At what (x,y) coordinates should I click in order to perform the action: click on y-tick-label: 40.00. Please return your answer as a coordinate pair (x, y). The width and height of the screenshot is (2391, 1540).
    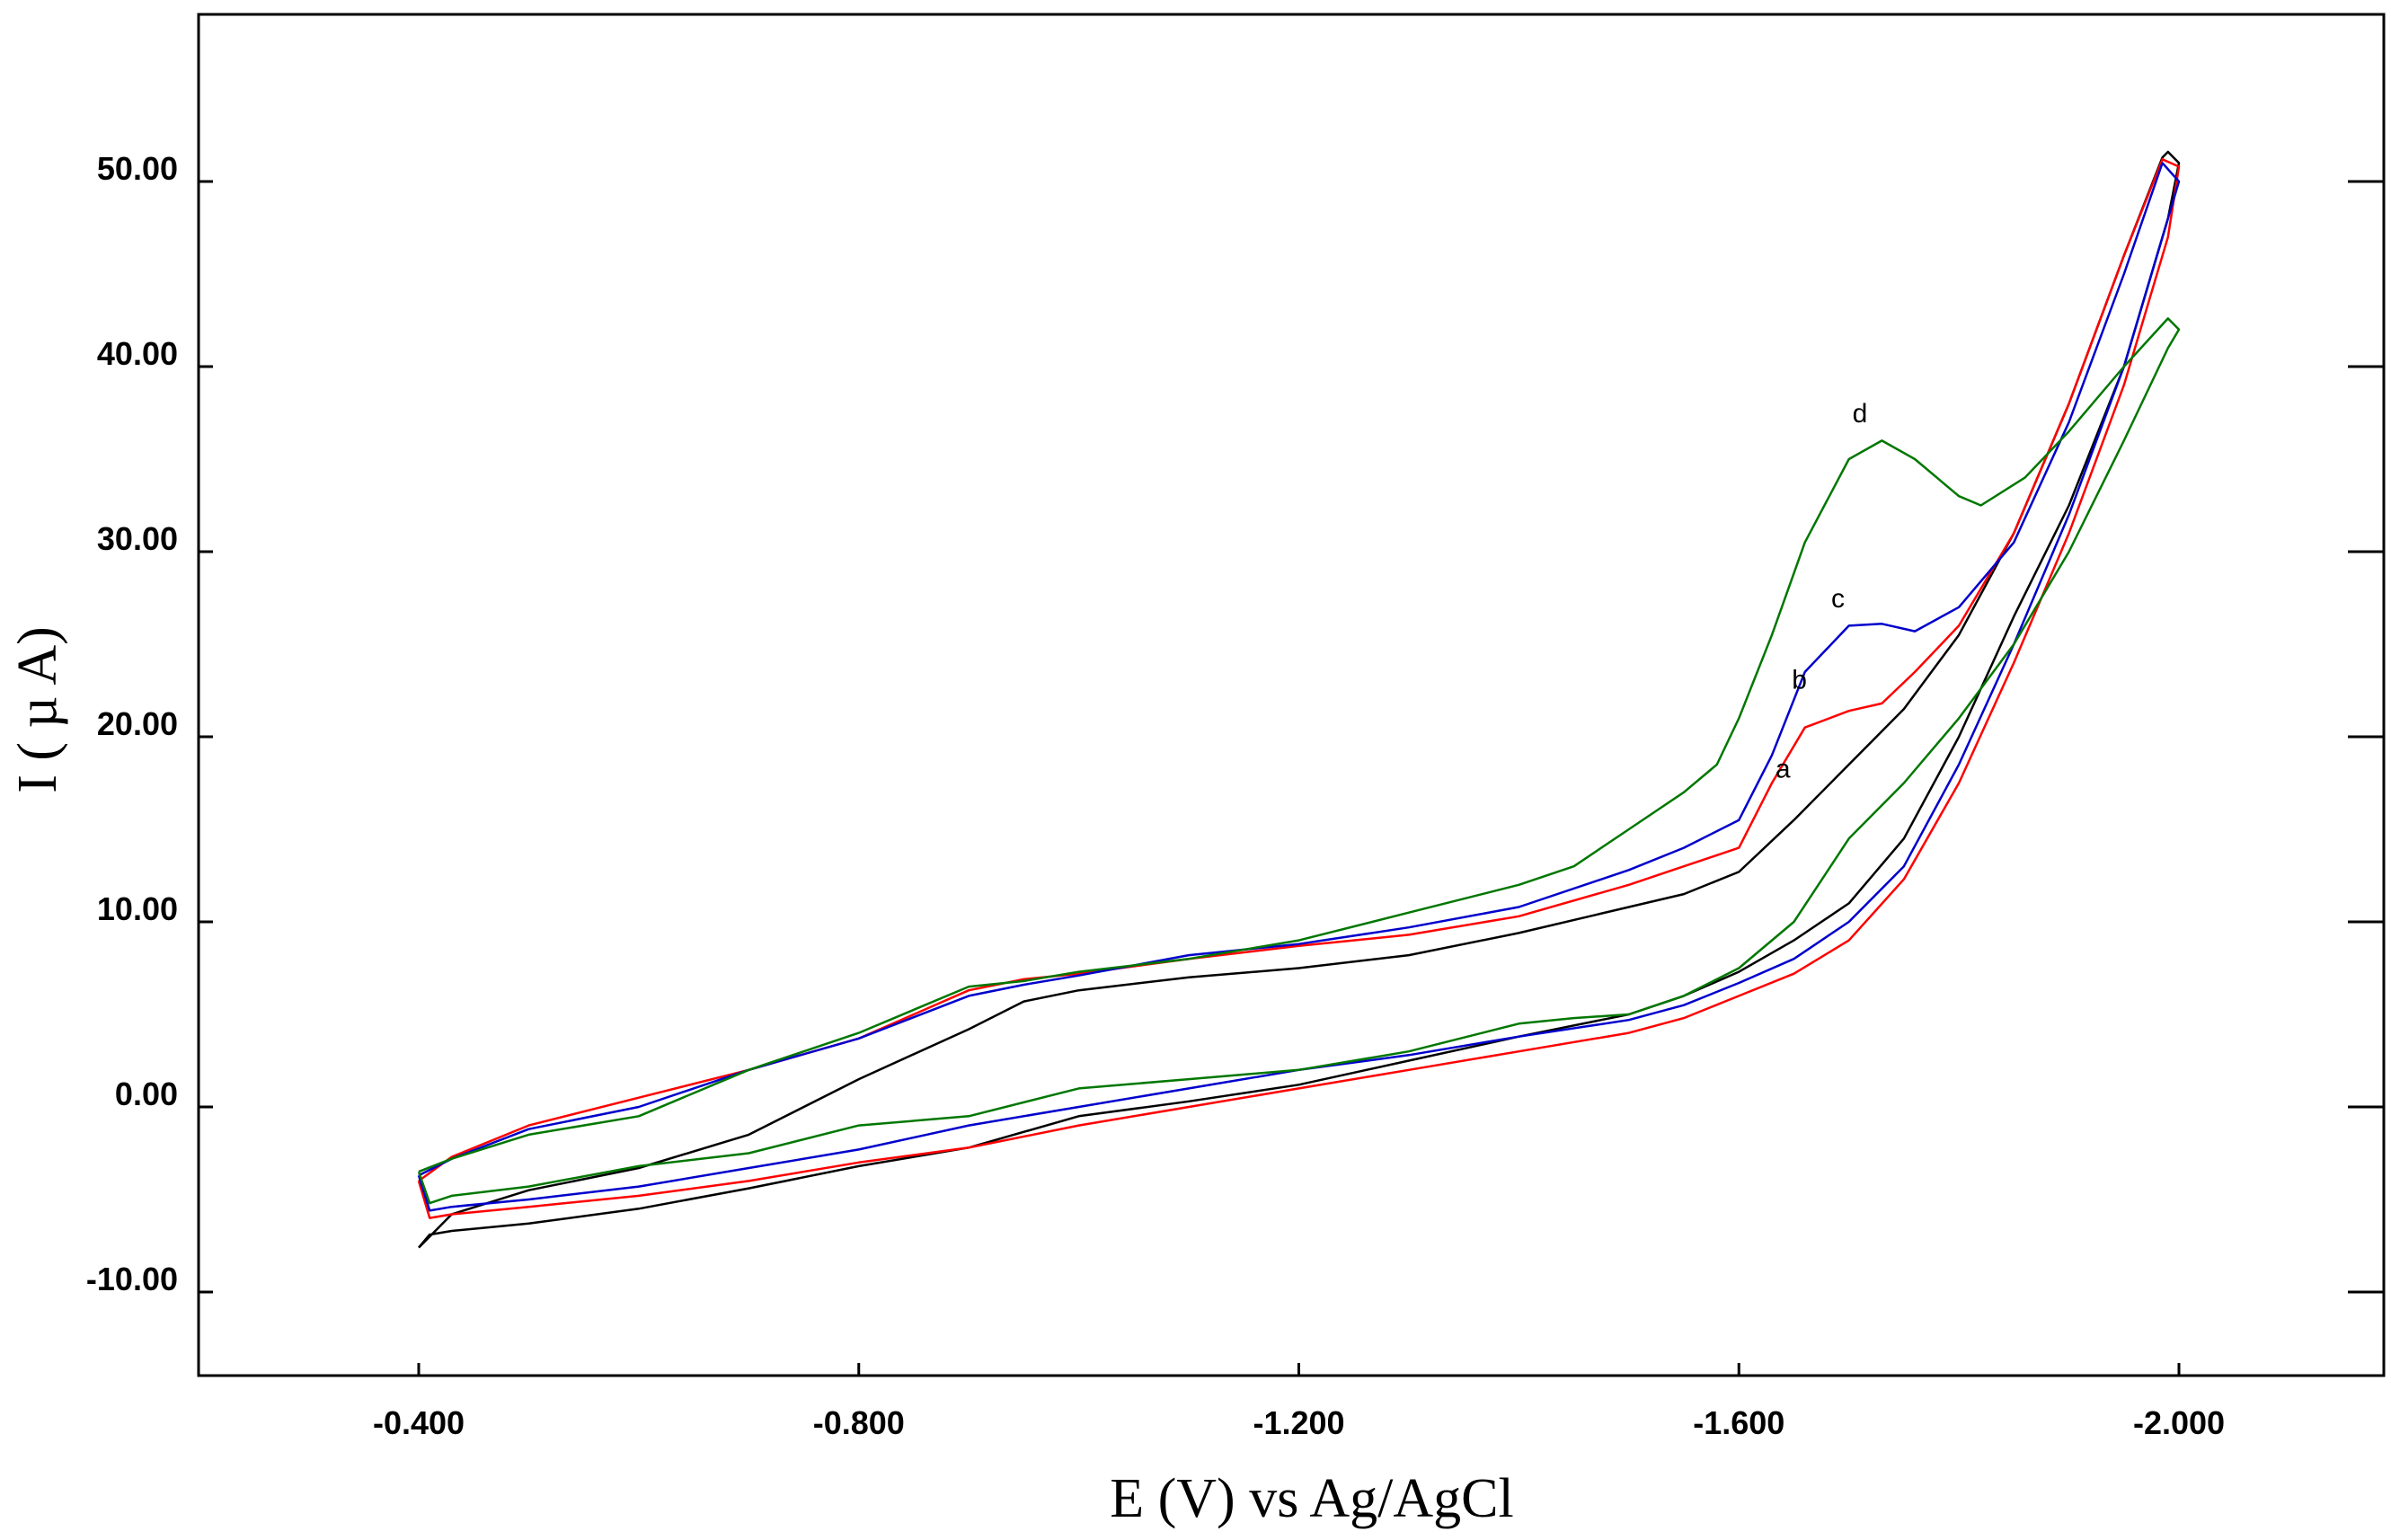
    Looking at the image, I should click on (137, 353).